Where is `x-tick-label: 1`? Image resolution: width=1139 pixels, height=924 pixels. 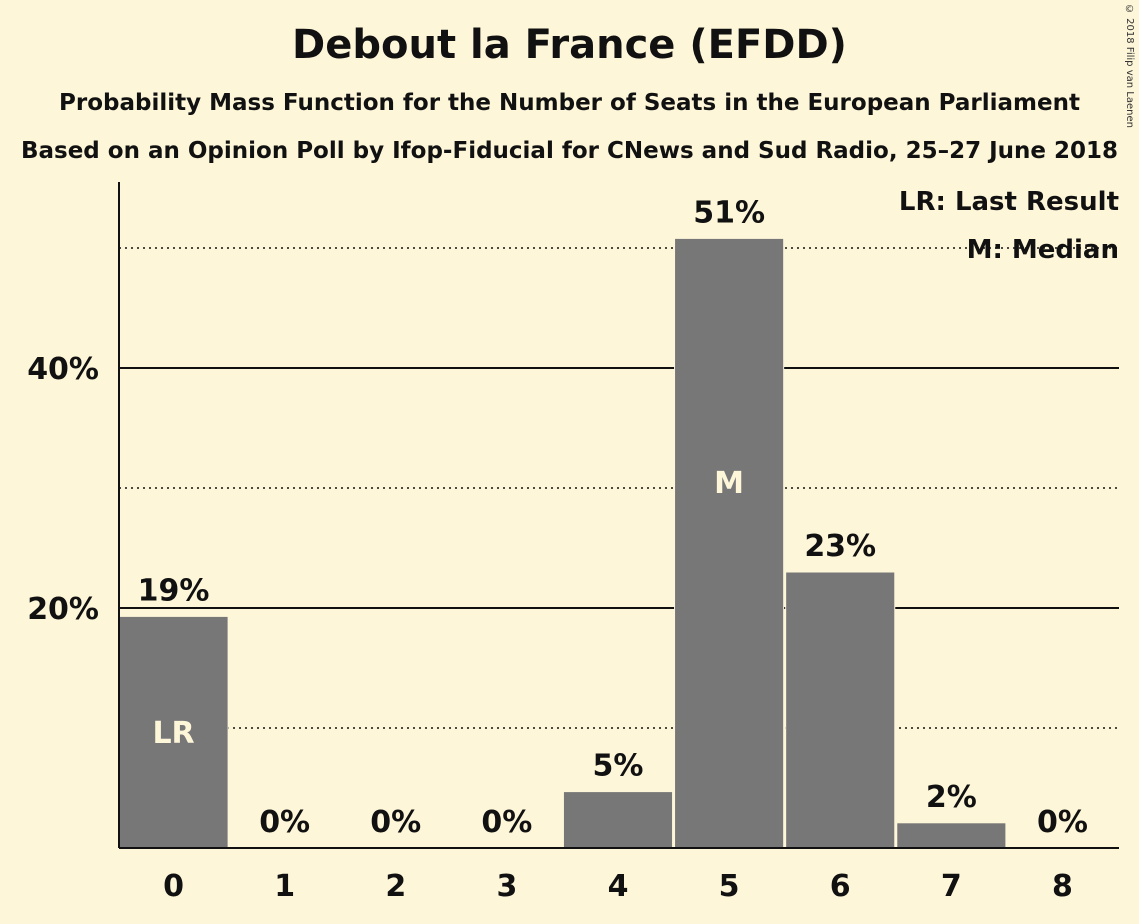
x-tick-label: 1 is located at coordinates (284, 886).